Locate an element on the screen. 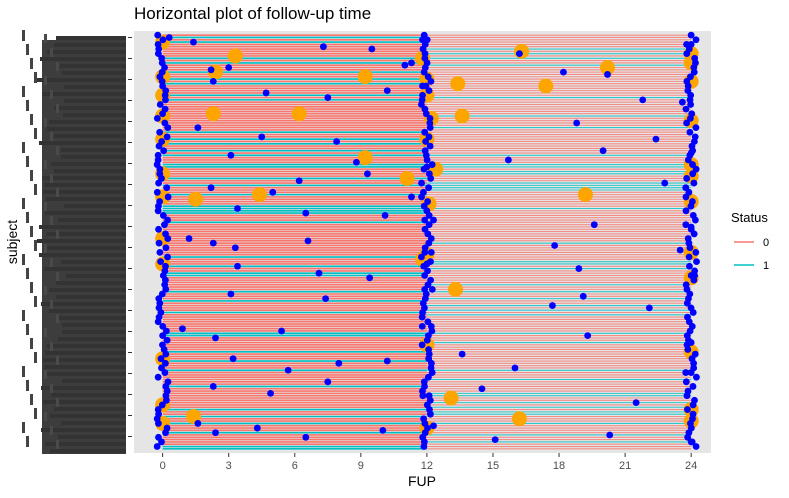 This screenshot has width=789, height=498. chart-title: Horizontal plot of follow-up time is located at coordinates (252, 13).